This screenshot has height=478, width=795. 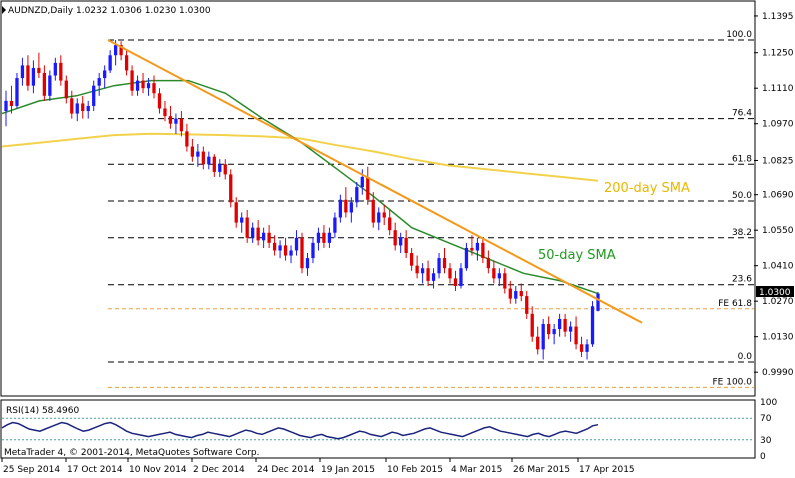 I want to click on price-tick-label: 1.0130, so click(x=778, y=338).